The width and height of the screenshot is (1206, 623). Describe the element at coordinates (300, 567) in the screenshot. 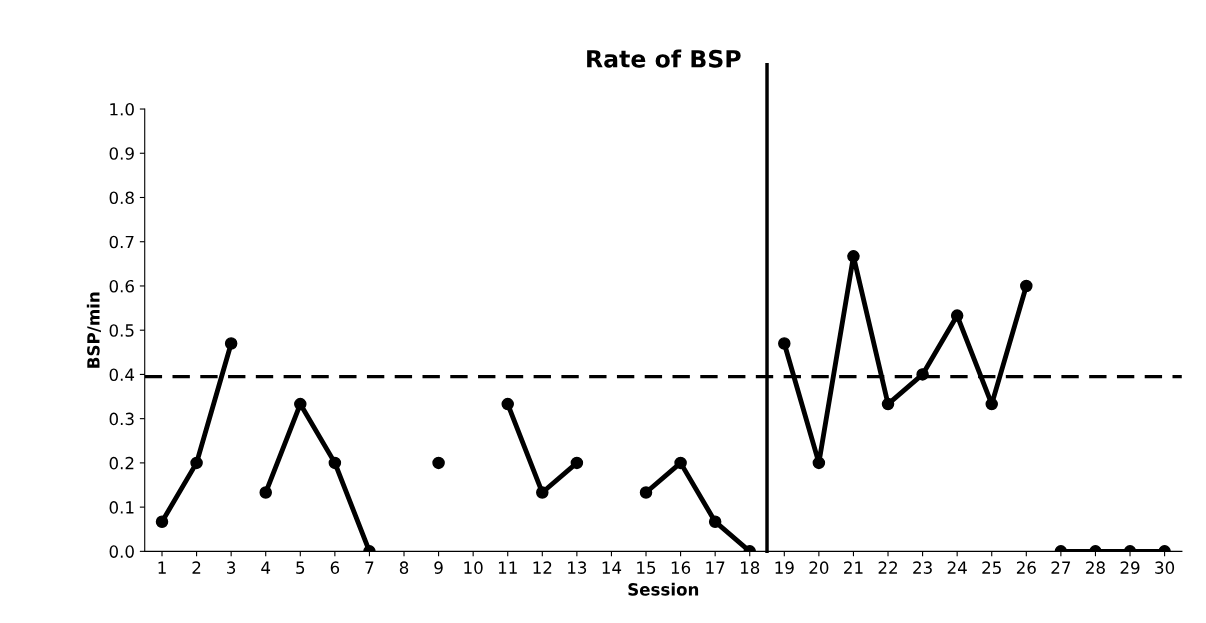

I see `x-tick-label: 5` at that location.